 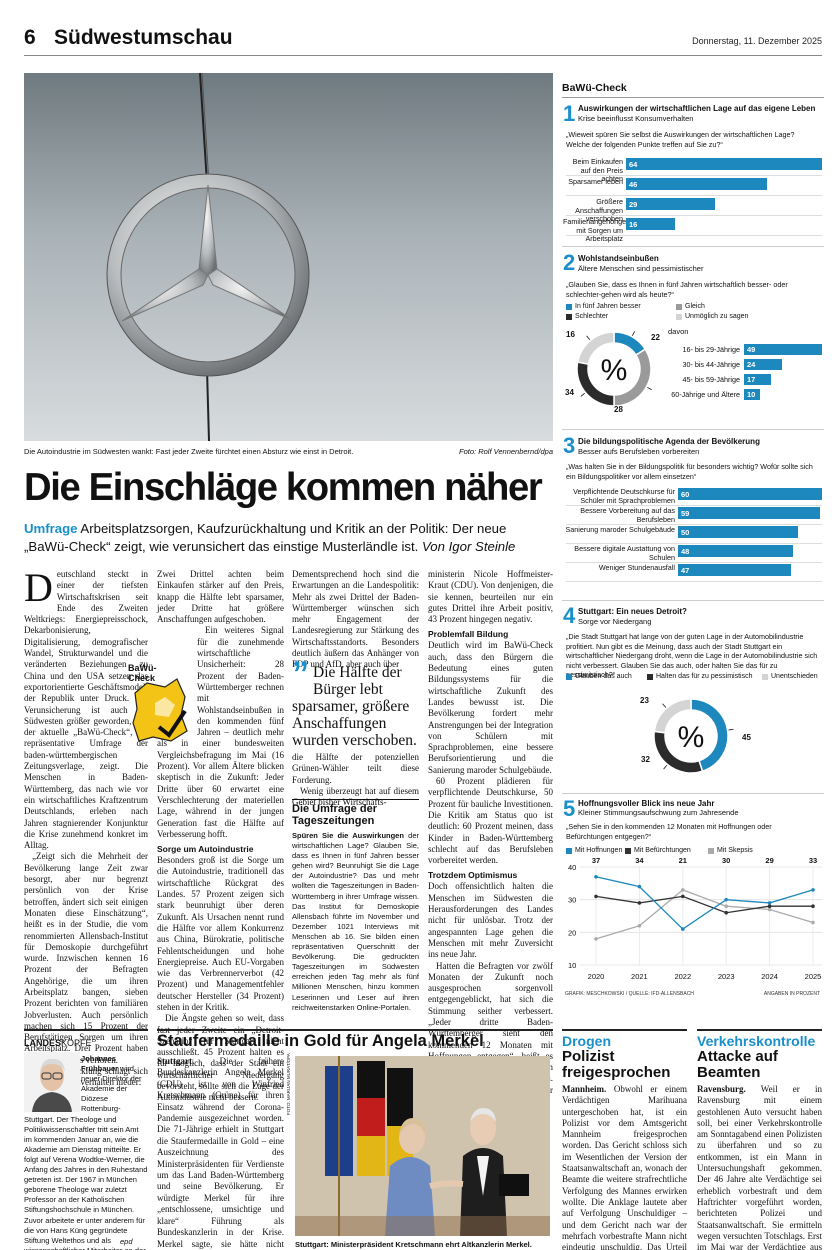 I want to click on section-title: Stuttgart: Ein neues Detroit?, so click(x=632, y=611).